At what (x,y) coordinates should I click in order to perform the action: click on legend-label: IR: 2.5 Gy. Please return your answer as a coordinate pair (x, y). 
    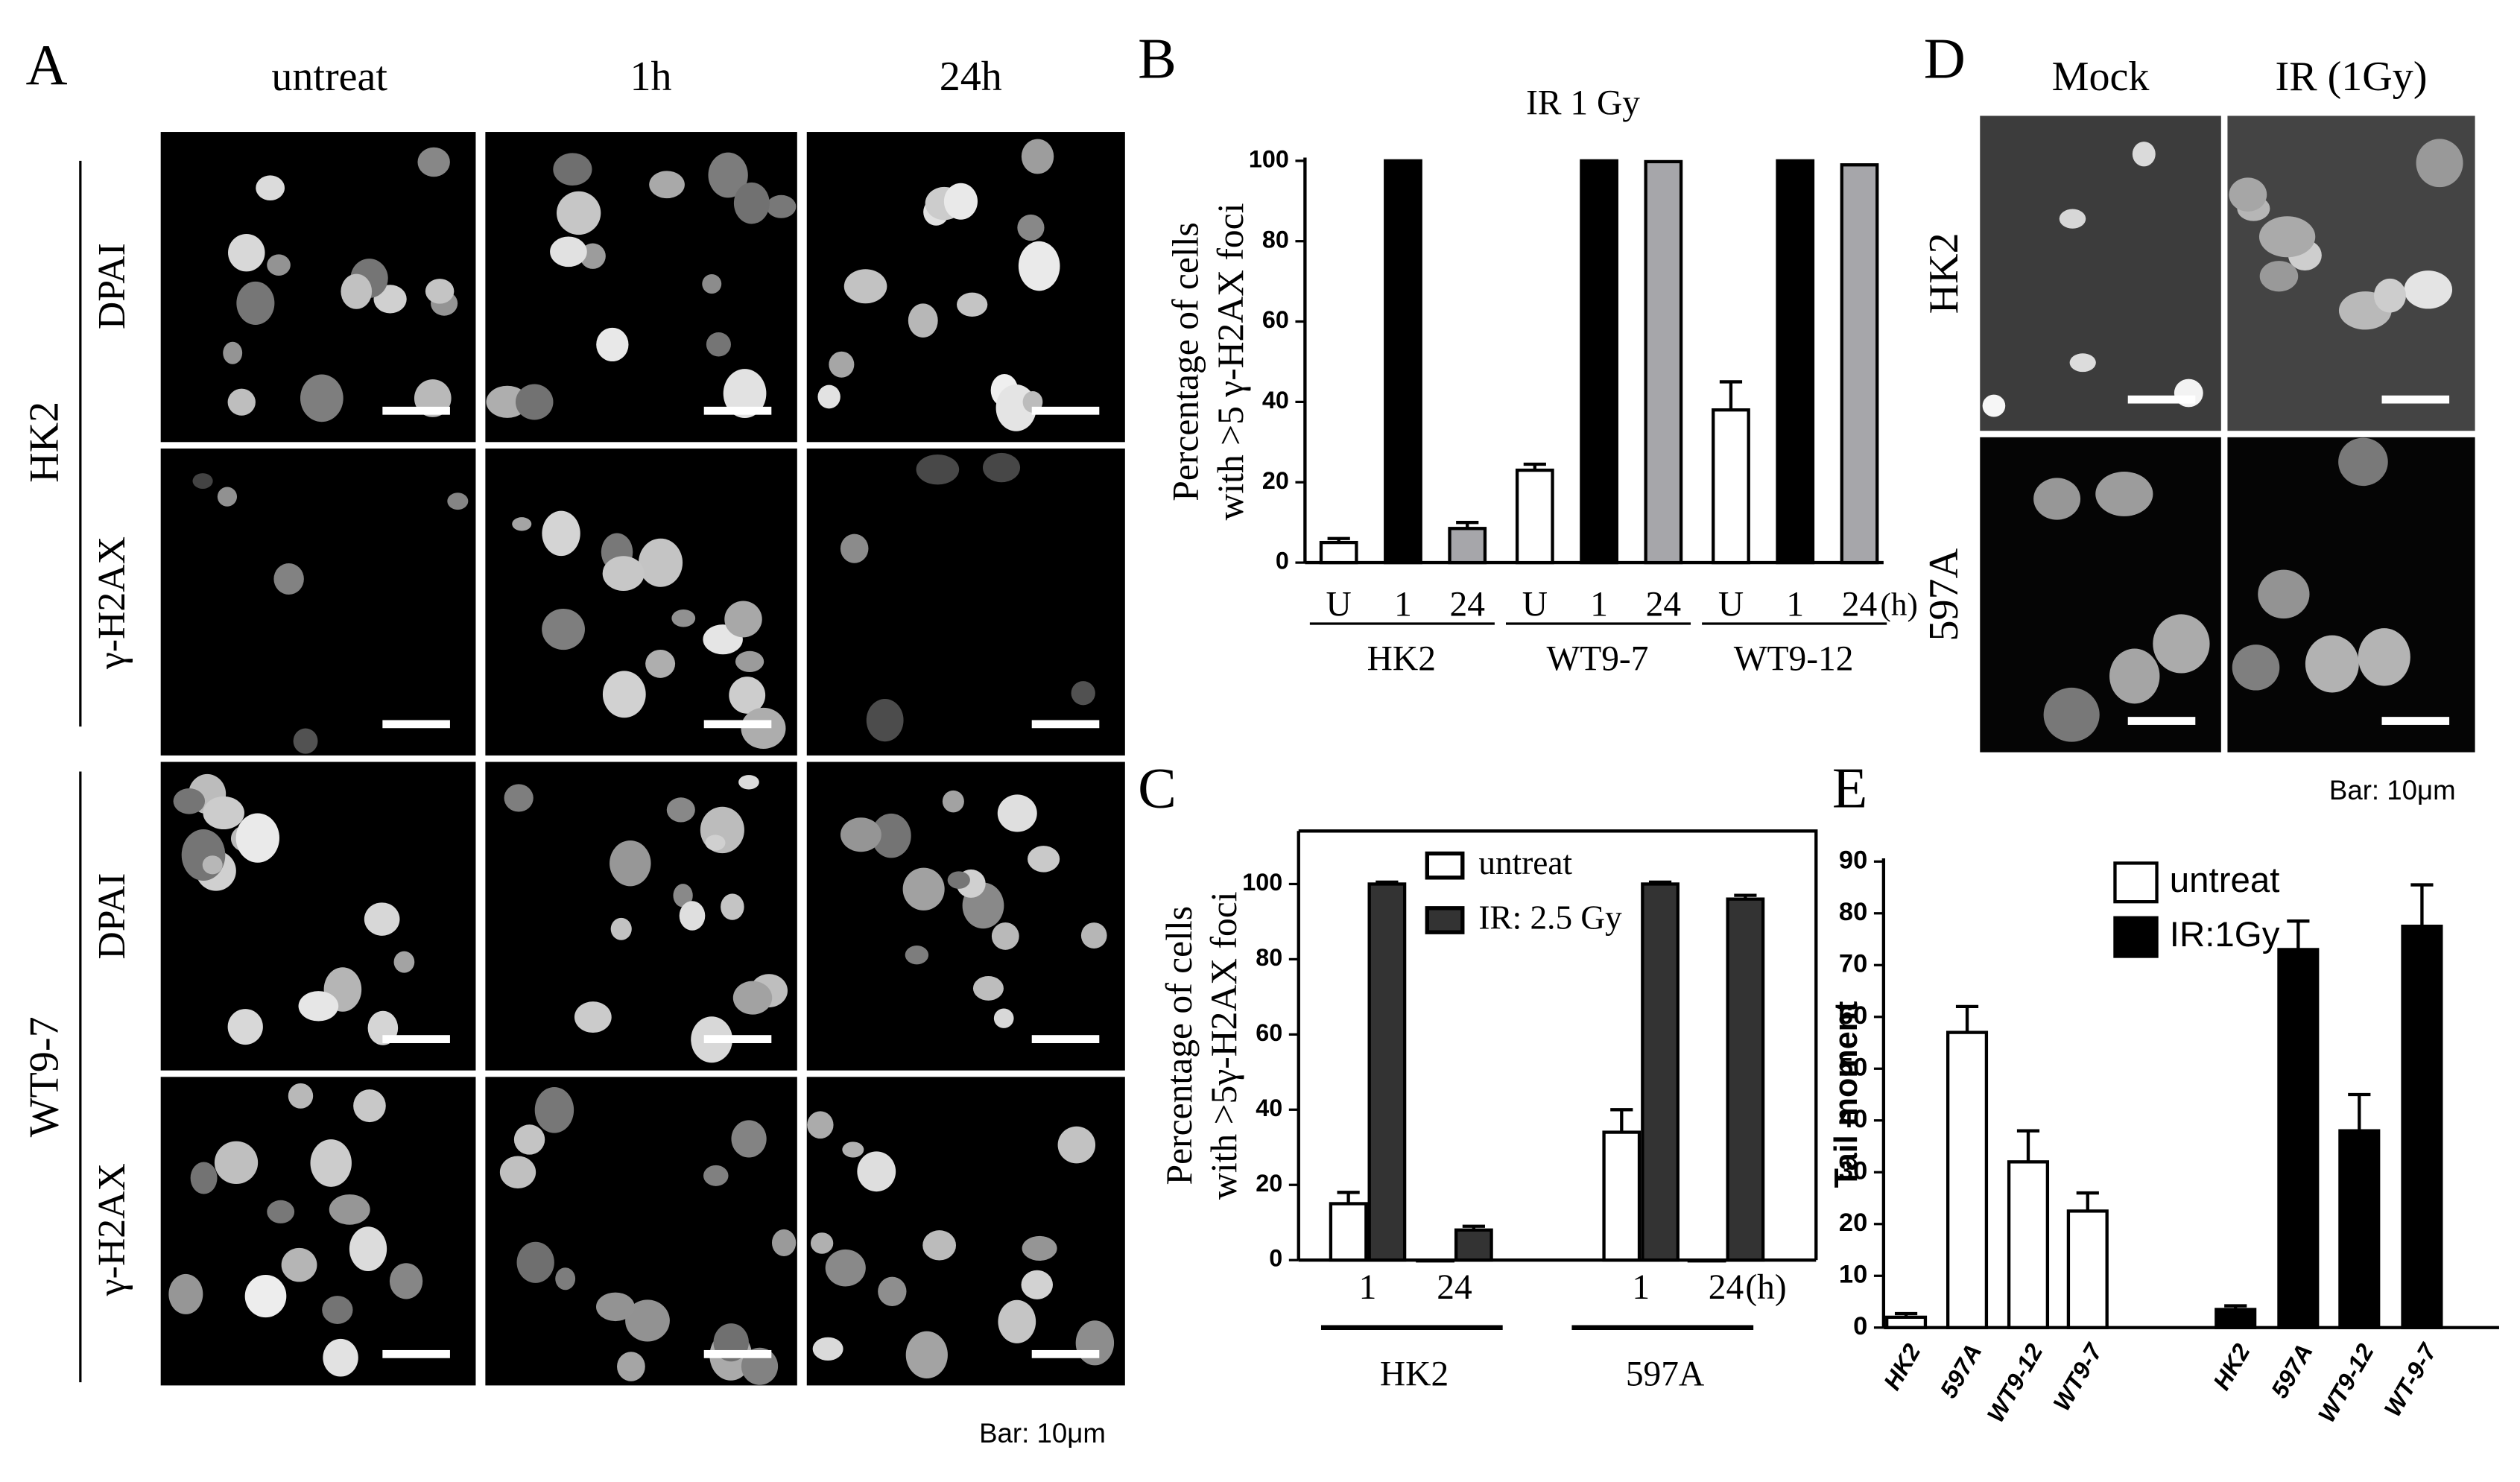
    Looking at the image, I should click on (1550, 917).